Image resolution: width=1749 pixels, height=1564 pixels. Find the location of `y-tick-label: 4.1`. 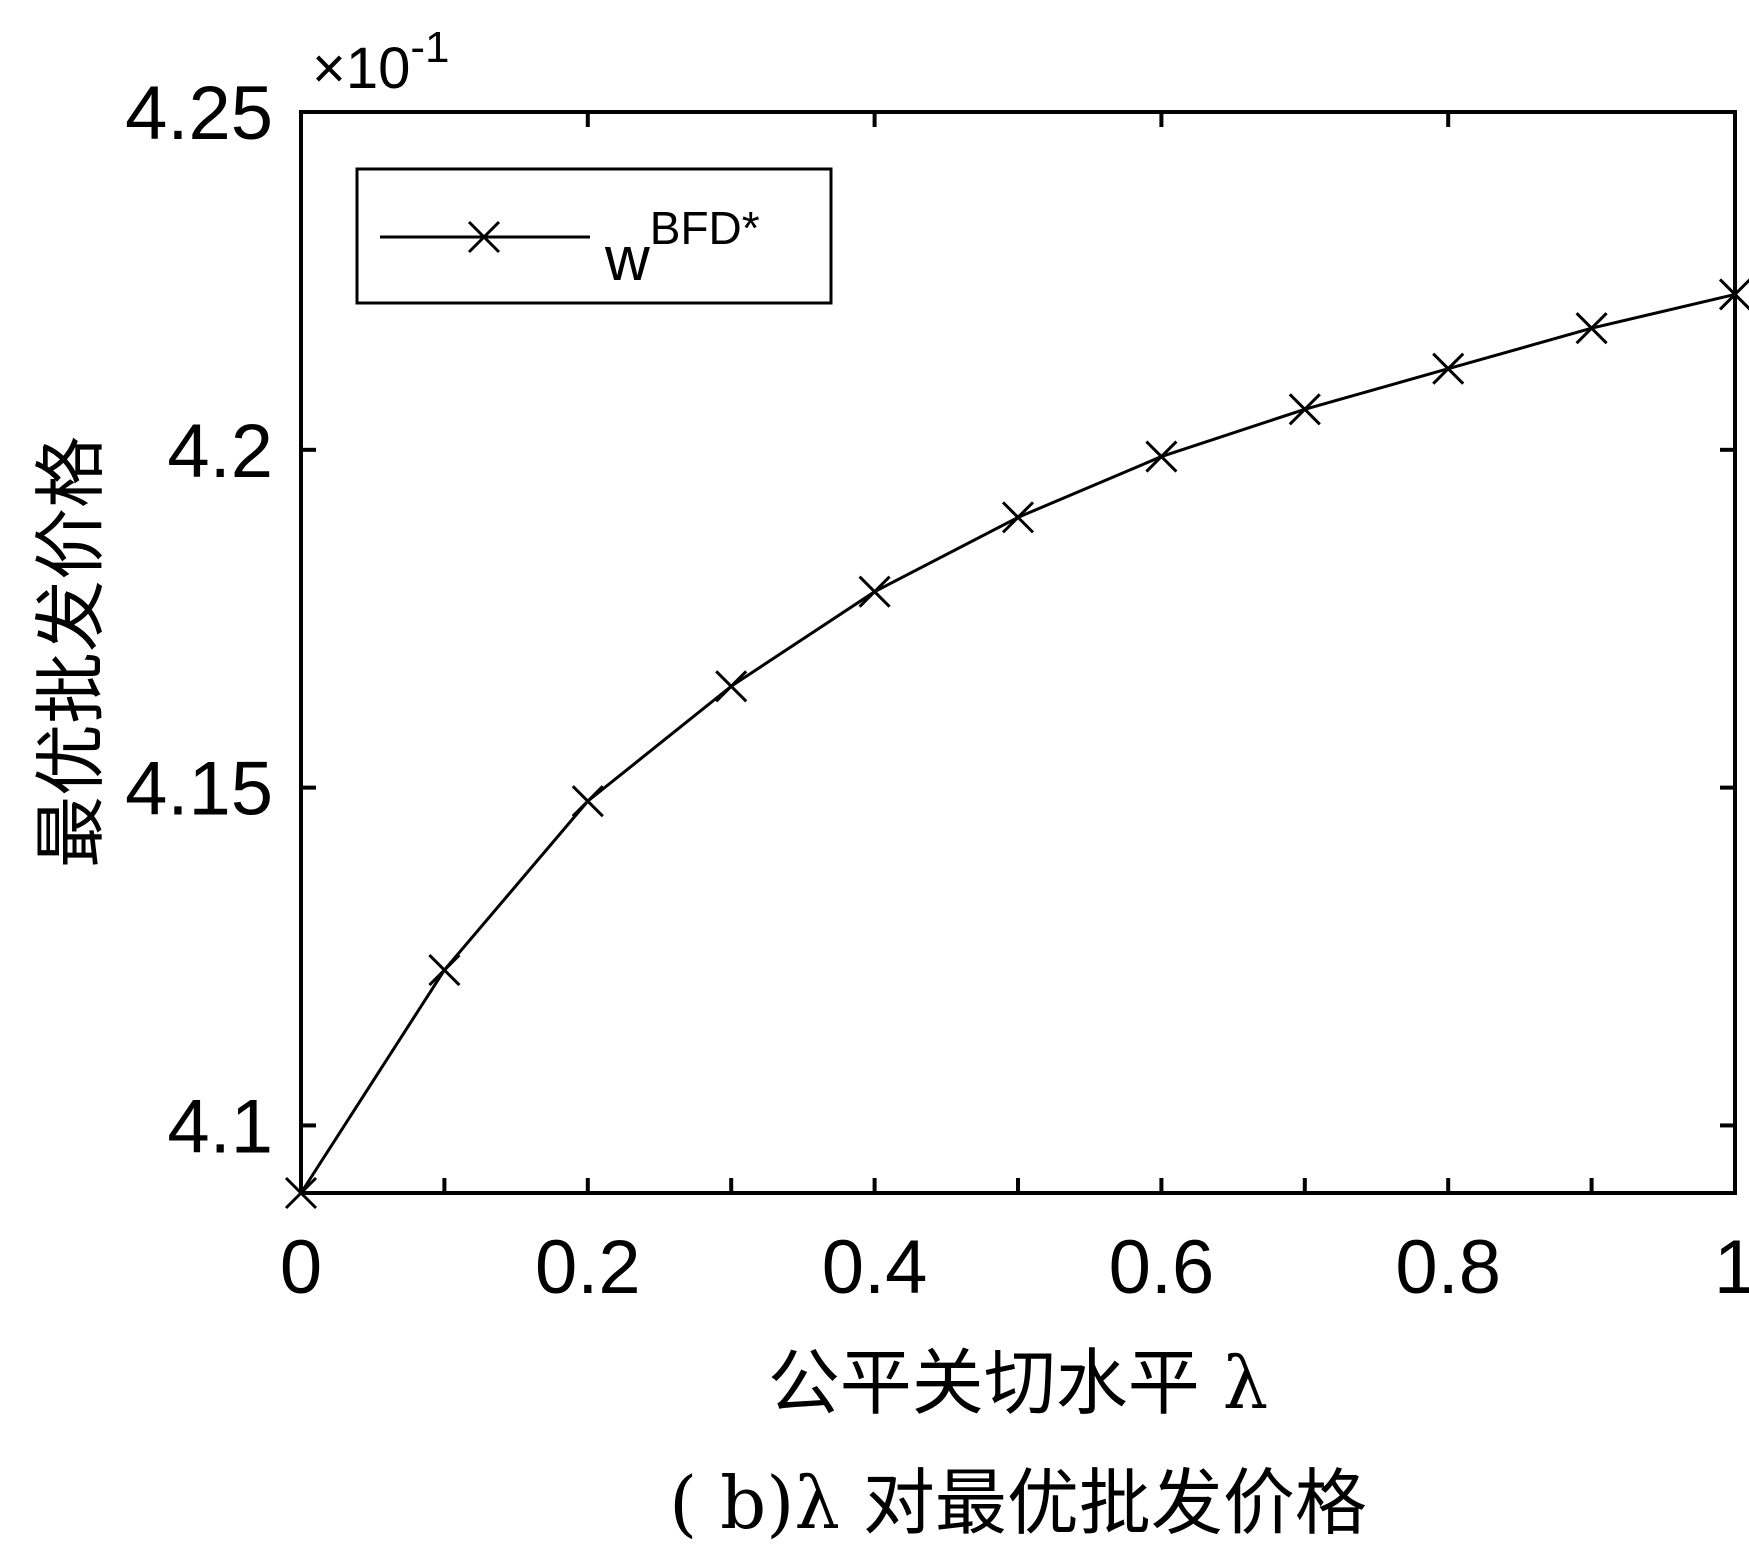

y-tick-label: 4.1 is located at coordinates (220, 1126).